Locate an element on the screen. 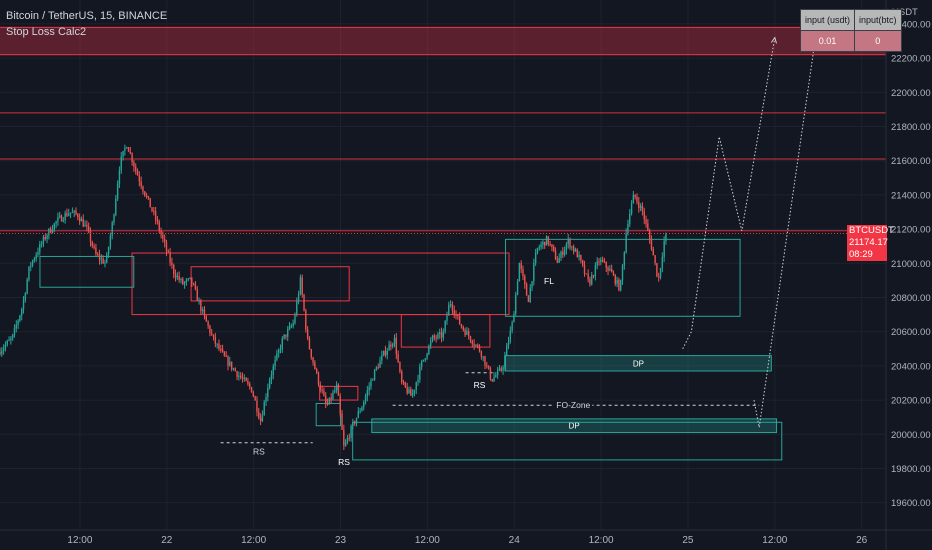 This screenshot has width=932, height=550. y-tick-label: 21200.00 is located at coordinates (911, 230).